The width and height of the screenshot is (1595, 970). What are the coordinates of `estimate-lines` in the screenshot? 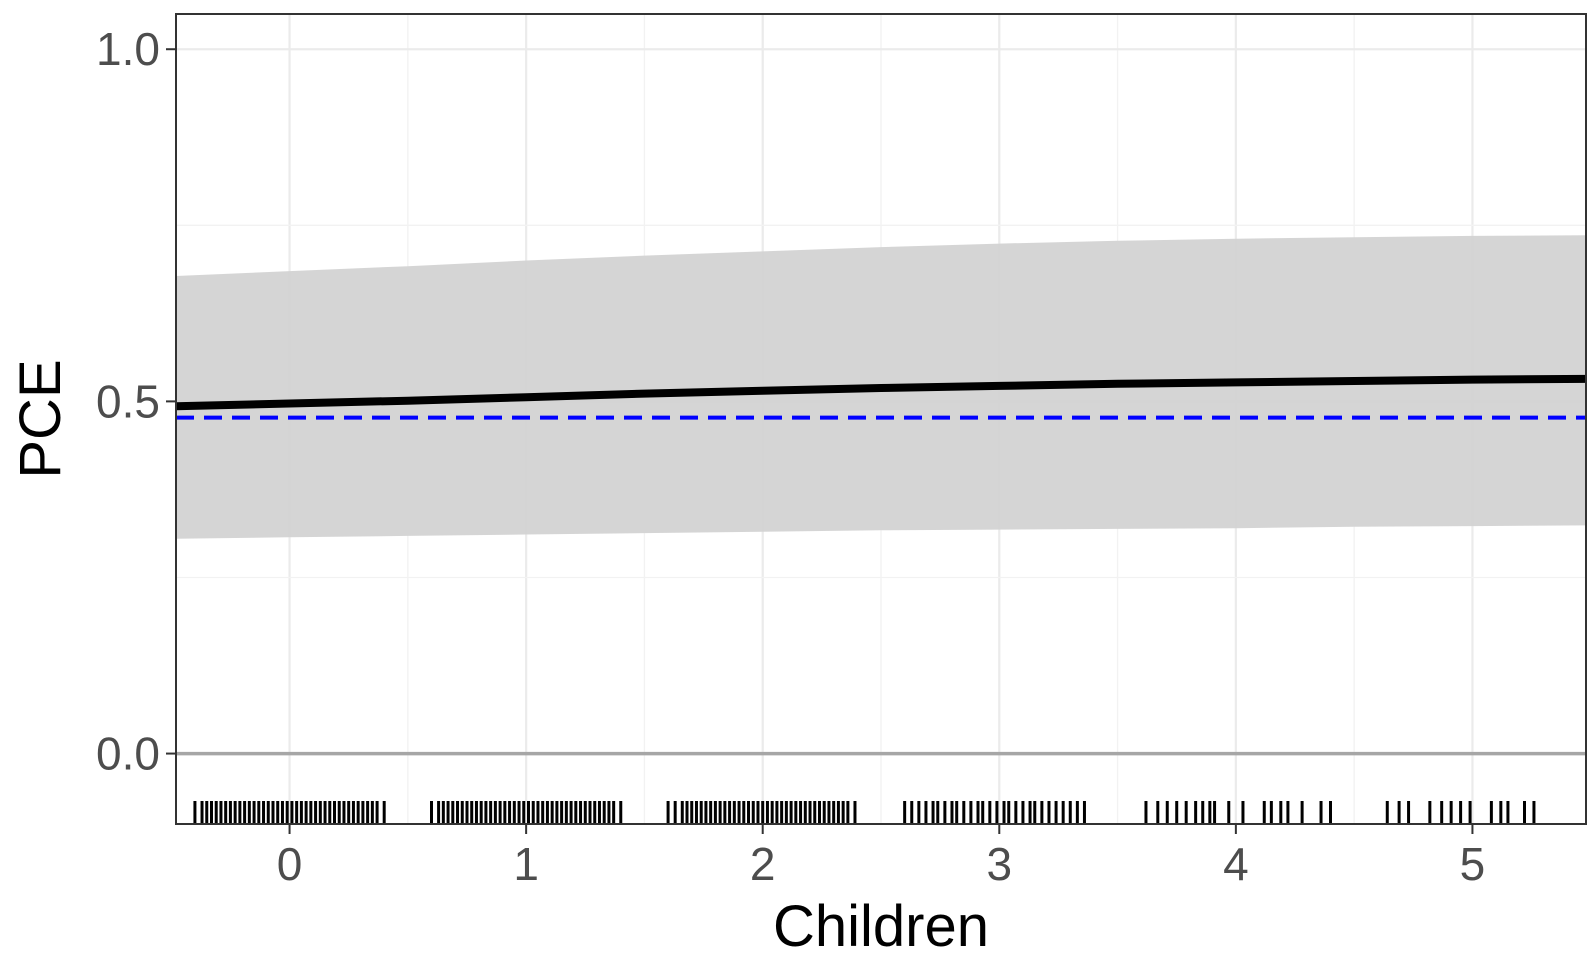 It's located at (881, 392).